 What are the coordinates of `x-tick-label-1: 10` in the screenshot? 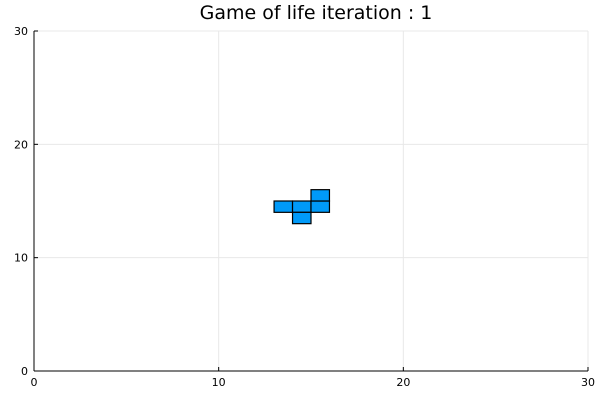 It's located at (219, 382).